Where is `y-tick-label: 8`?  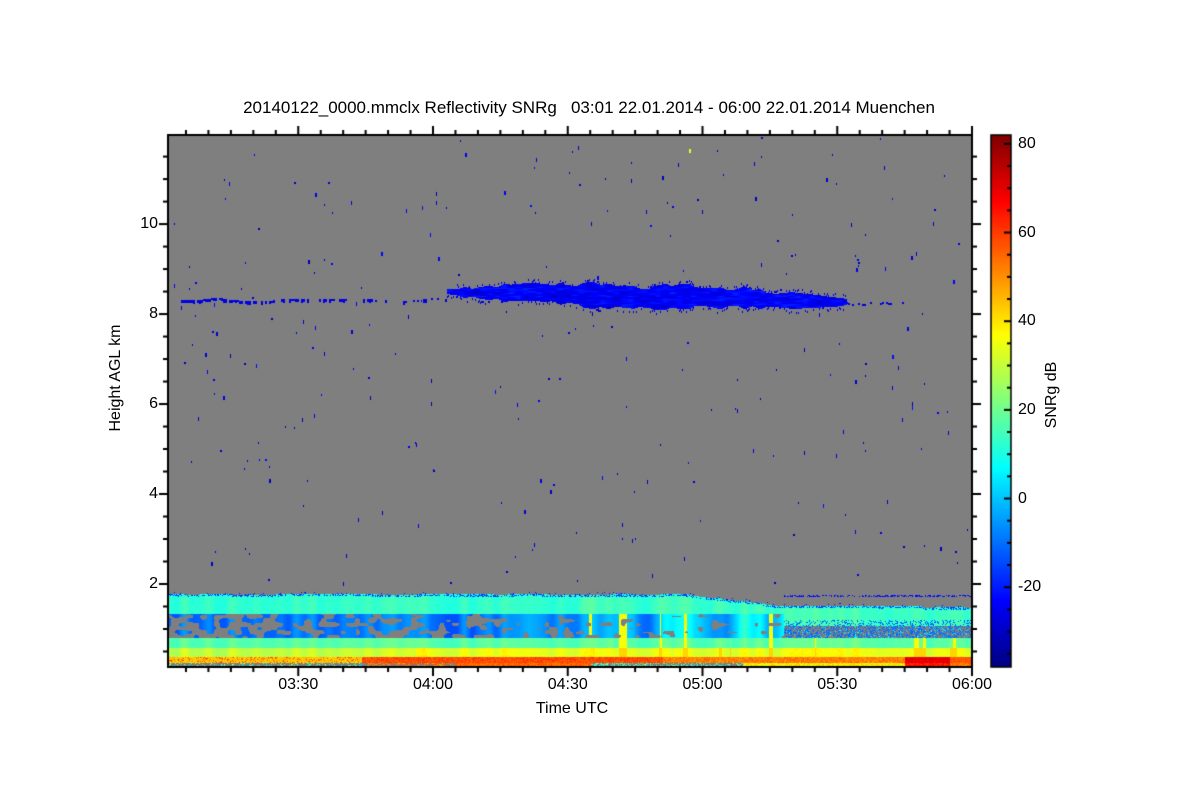
y-tick-label: 8 is located at coordinates (153, 314).